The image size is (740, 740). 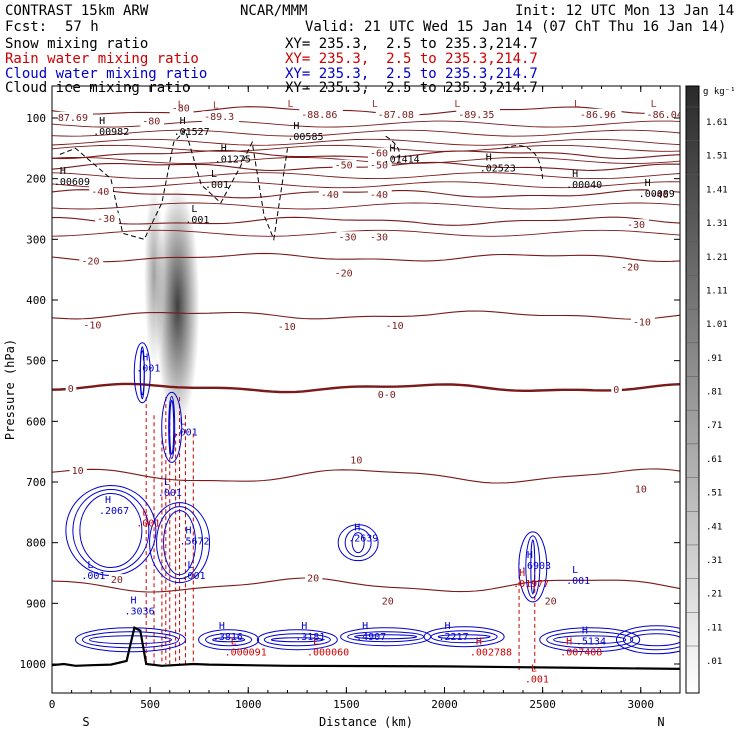 What do you see at coordinates (717, 258) in the screenshot?
I see `colorbar-label: 1.21` at bounding box center [717, 258].